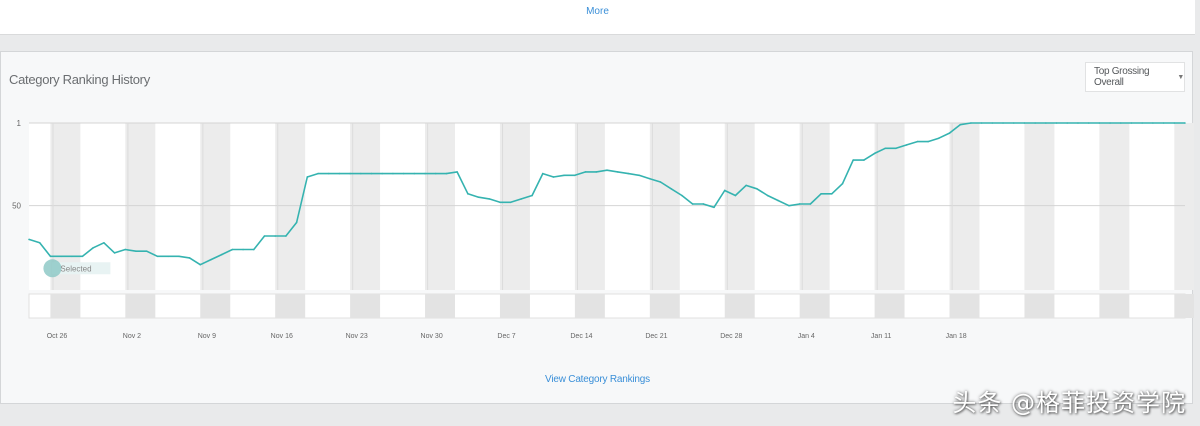 The image size is (1200, 426). What do you see at coordinates (597, 17) in the screenshot?
I see `top-panel: More` at bounding box center [597, 17].